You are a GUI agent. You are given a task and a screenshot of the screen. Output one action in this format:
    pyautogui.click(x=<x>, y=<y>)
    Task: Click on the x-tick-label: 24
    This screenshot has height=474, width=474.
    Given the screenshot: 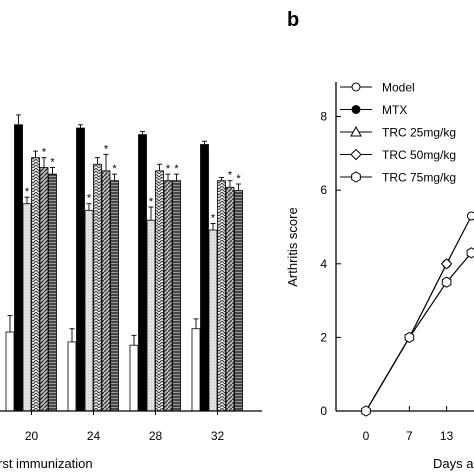 What is the action you would take?
    pyautogui.click(x=94, y=436)
    